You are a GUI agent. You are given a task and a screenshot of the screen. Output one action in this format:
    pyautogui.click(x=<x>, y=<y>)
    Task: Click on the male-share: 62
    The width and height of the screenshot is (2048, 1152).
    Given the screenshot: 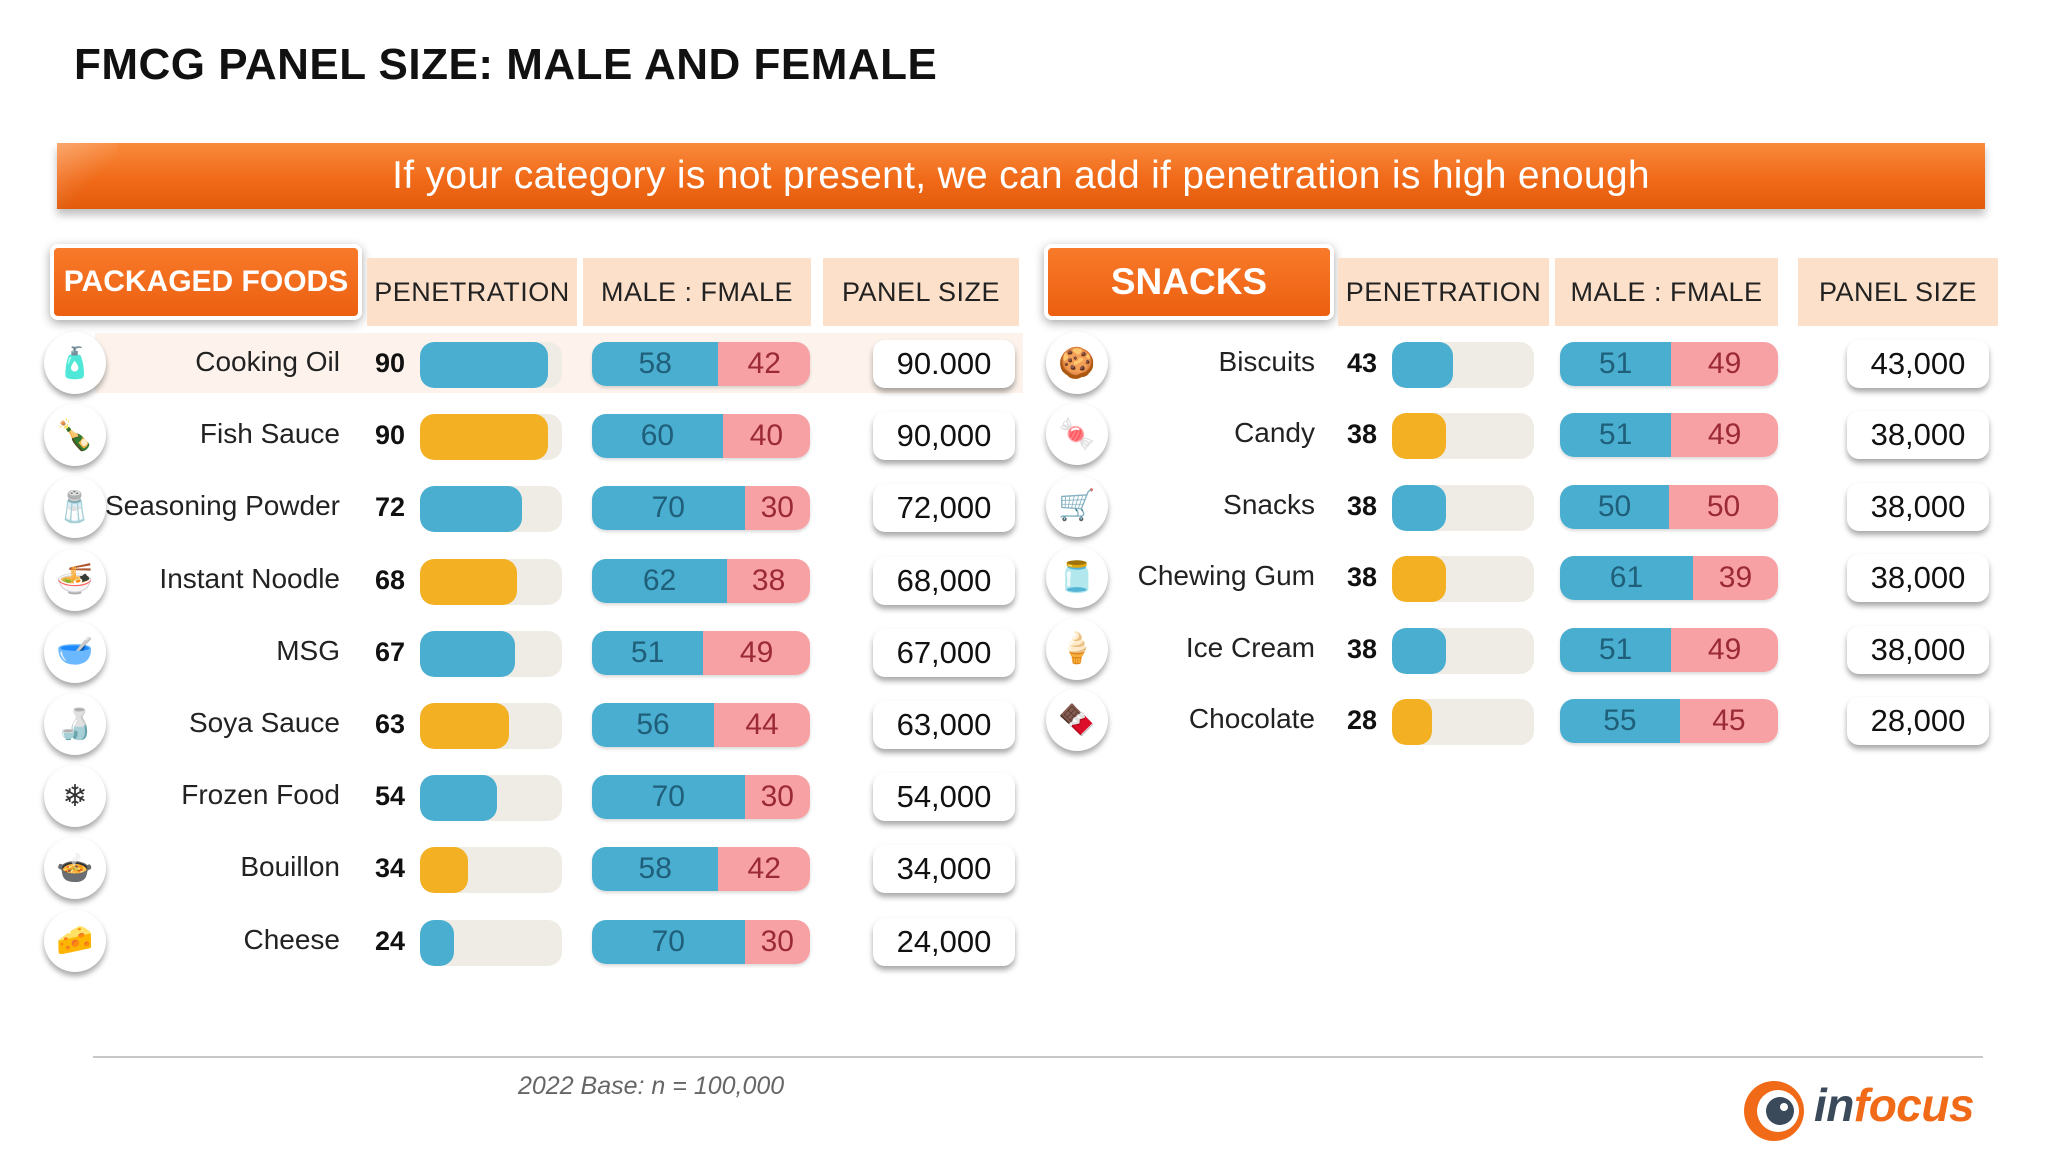 What is the action you would take?
    pyautogui.click(x=660, y=580)
    